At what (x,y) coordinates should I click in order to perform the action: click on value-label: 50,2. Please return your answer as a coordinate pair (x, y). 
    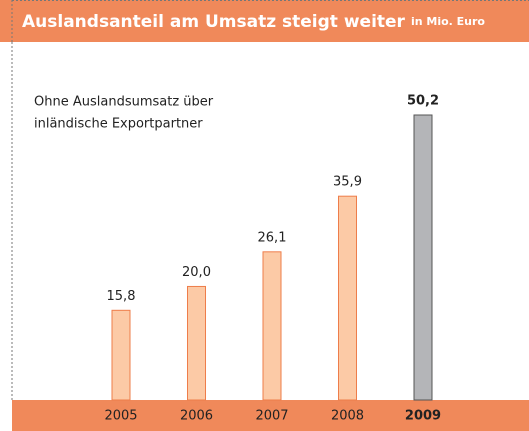
    Looking at the image, I should click on (423, 101).